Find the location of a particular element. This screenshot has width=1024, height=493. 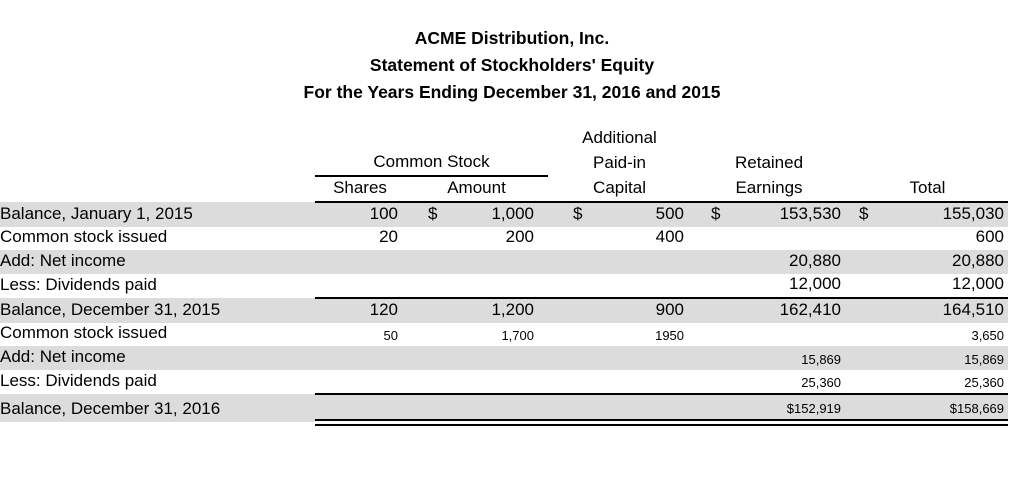

shares-value: 120 is located at coordinates (360, 310).